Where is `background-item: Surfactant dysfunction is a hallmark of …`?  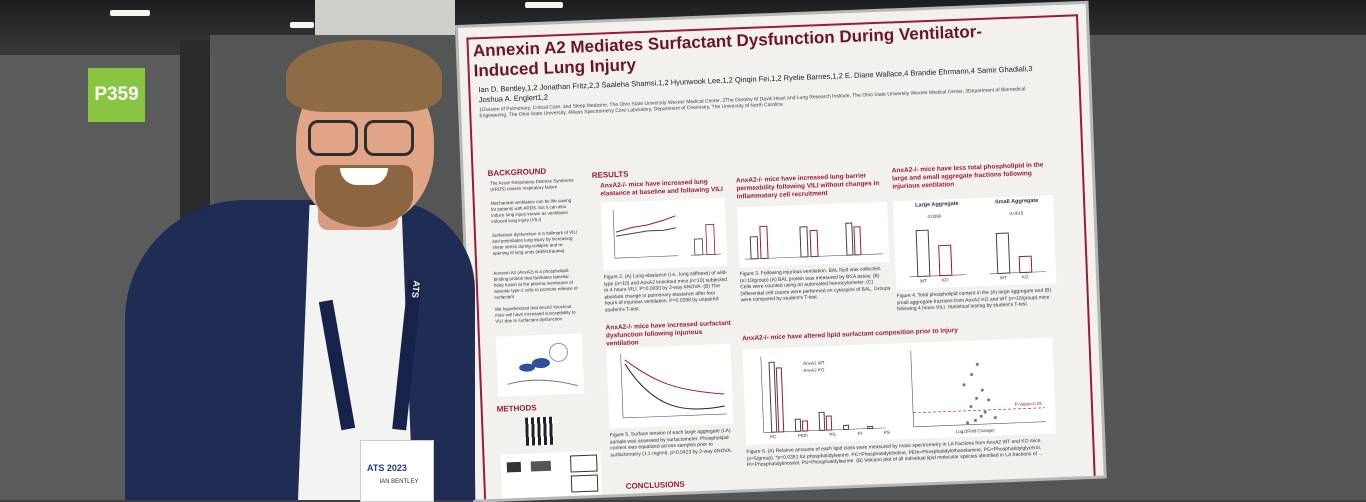 background-item: Surfactant dysfunction is a hallmark of … is located at coordinates (534, 242).